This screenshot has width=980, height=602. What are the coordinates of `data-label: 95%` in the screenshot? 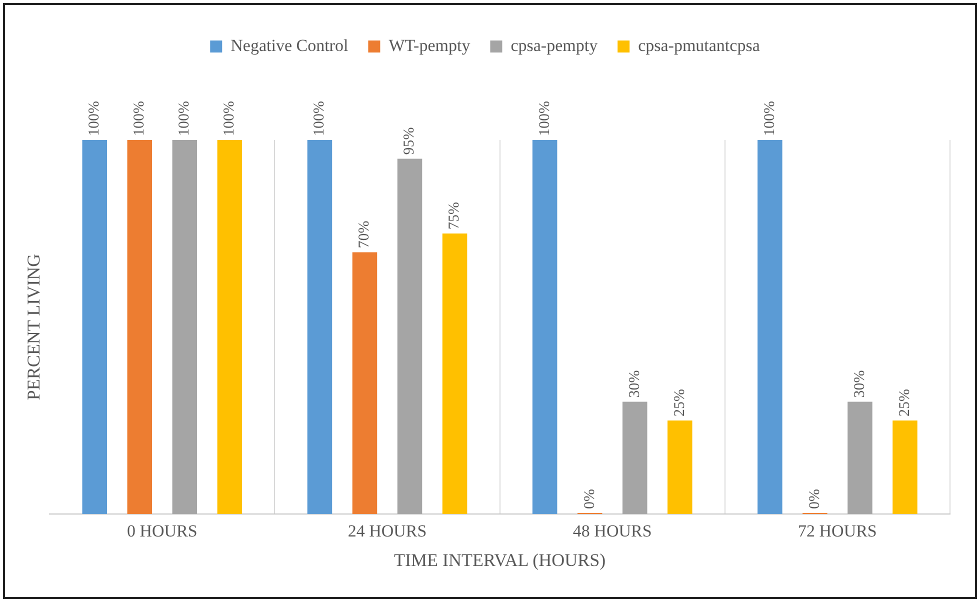 It's located at (410, 141).